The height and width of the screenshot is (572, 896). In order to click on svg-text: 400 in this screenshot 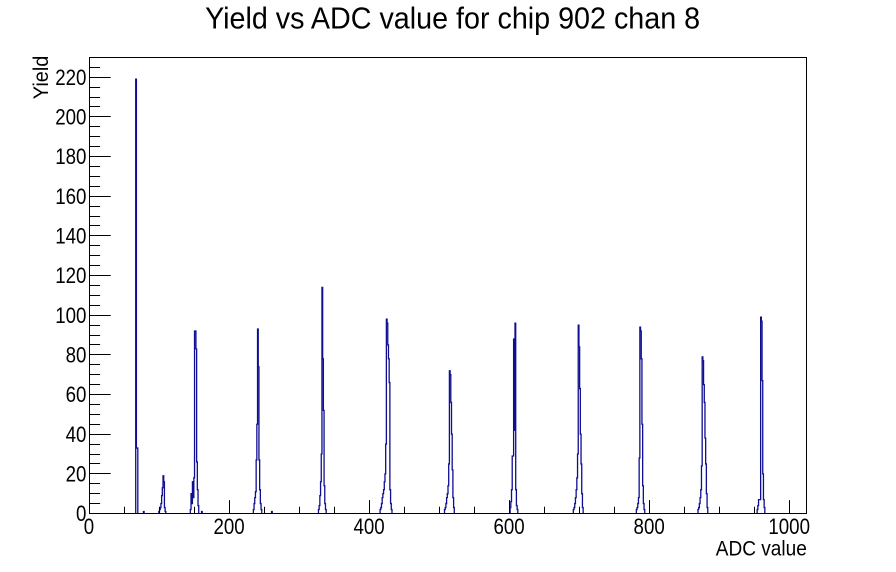, I will do `click(368, 526)`.